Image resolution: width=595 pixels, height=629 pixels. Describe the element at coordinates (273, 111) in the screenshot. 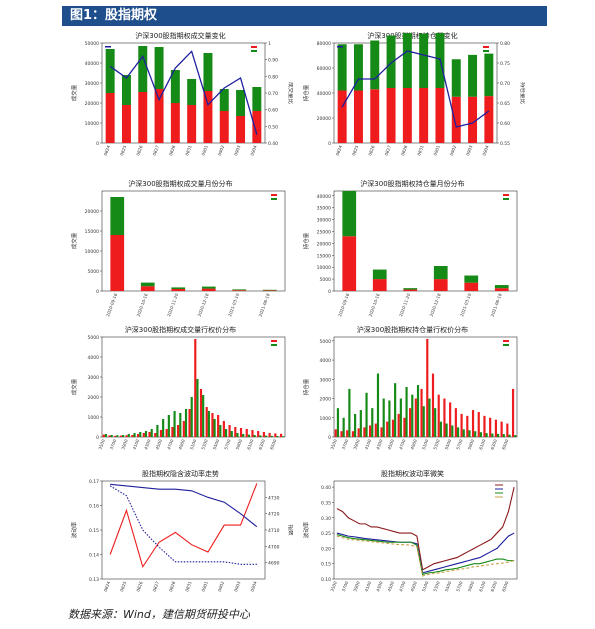

I see `y2-tick-label: 0.60` at that location.